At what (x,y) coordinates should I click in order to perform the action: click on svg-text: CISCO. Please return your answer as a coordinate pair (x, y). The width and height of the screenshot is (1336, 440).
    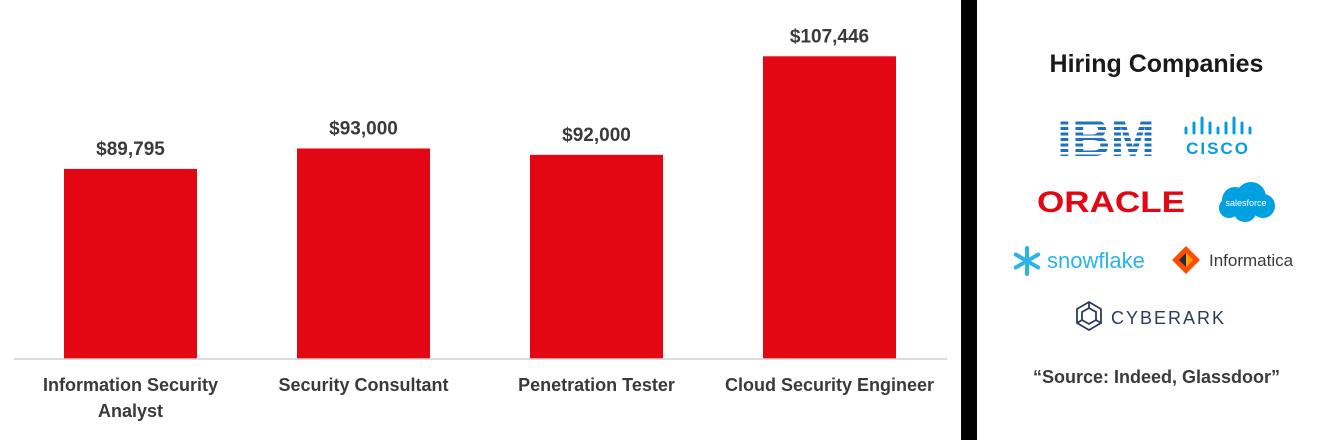
    Looking at the image, I should click on (1218, 148).